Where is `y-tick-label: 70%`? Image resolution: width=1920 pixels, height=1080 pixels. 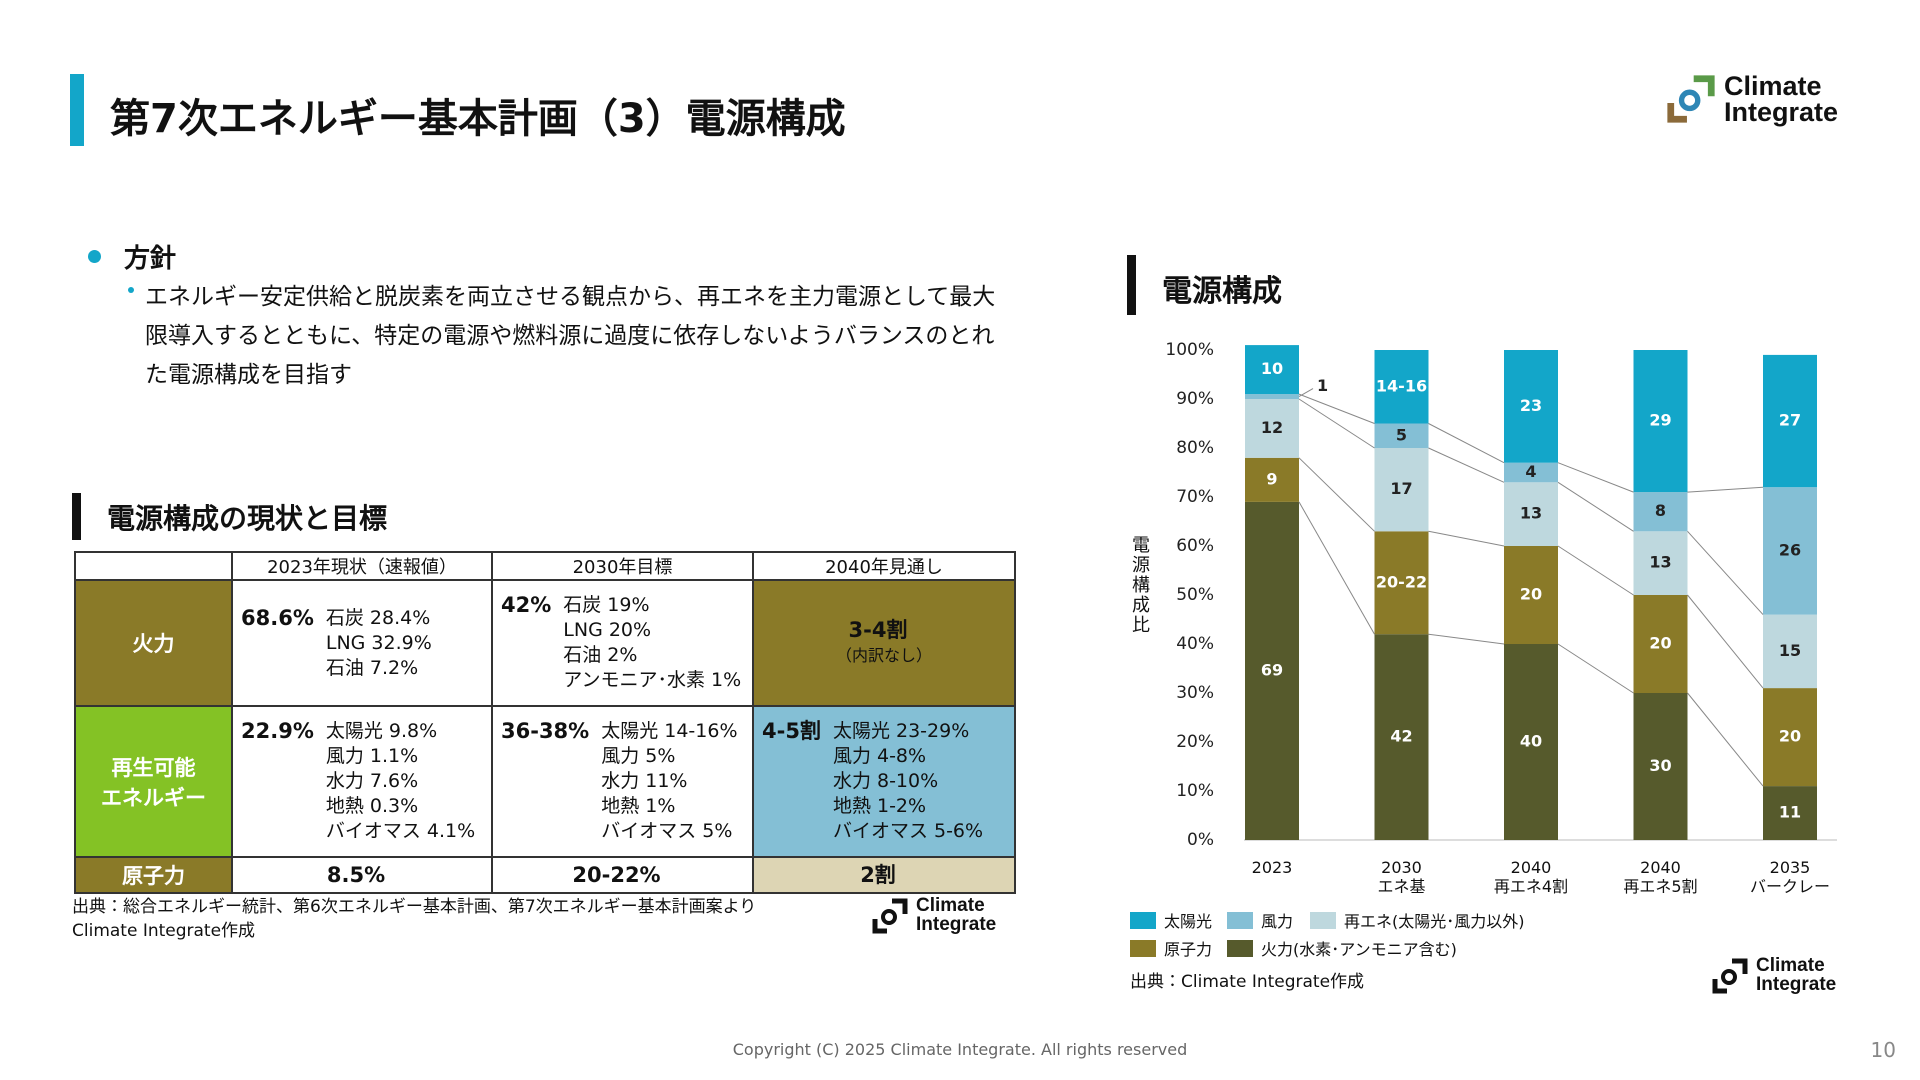 y-tick-label: 70% is located at coordinates (1195, 497).